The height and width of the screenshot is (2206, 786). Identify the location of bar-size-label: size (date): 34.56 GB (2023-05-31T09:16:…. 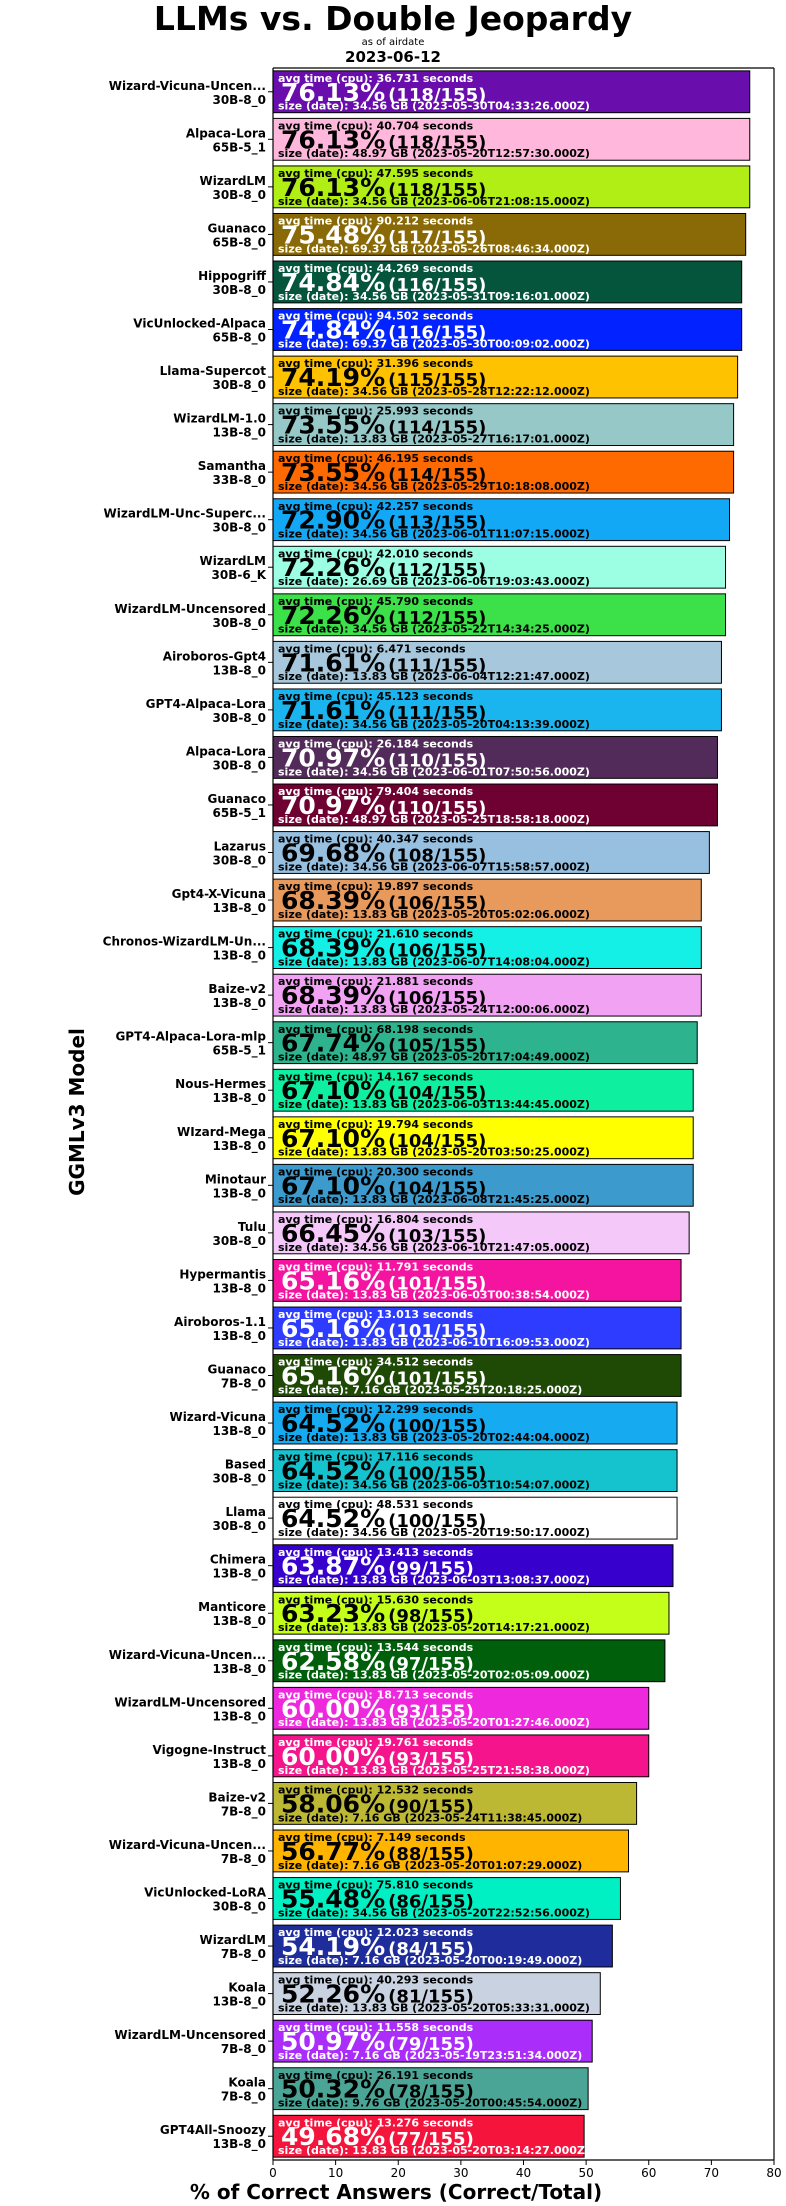
(434, 296).